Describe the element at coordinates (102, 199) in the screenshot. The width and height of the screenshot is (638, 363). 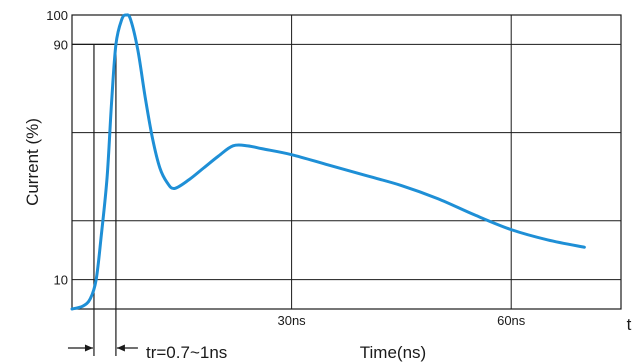
I see `rise-time-markers` at that location.